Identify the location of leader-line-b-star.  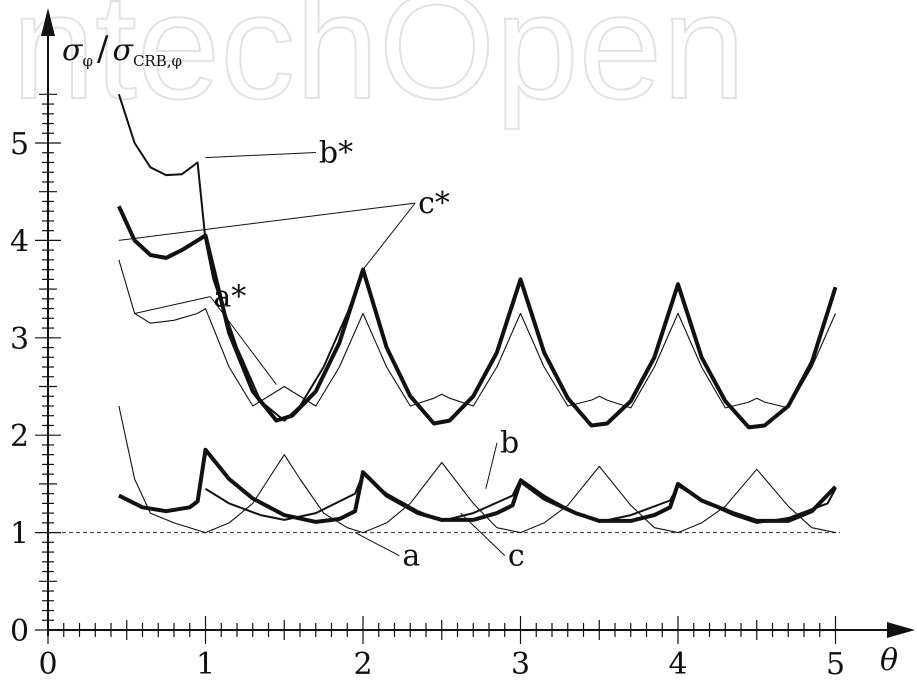
(260, 155).